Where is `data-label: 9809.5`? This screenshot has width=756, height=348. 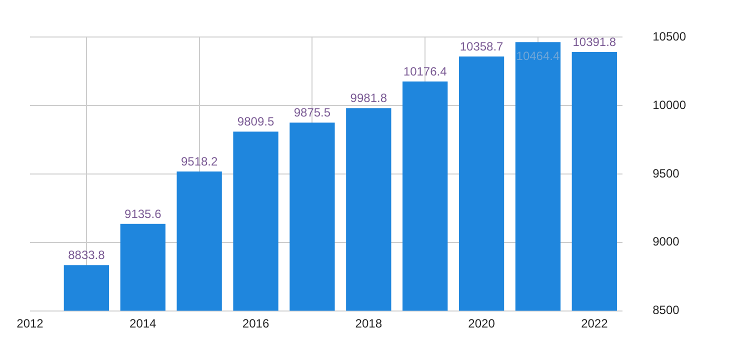
data-label: 9809.5 is located at coordinates (255, 121).